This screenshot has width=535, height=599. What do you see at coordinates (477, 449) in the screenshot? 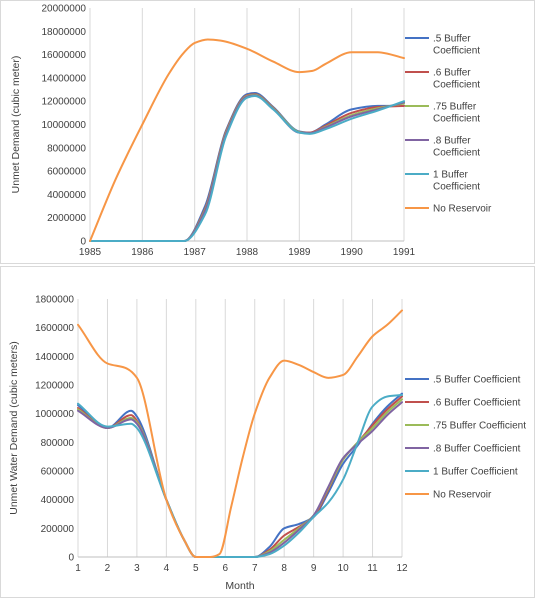
I see `bottom-legend-label: .8 Buffer Coefficient` at bounding box center [477, 449].